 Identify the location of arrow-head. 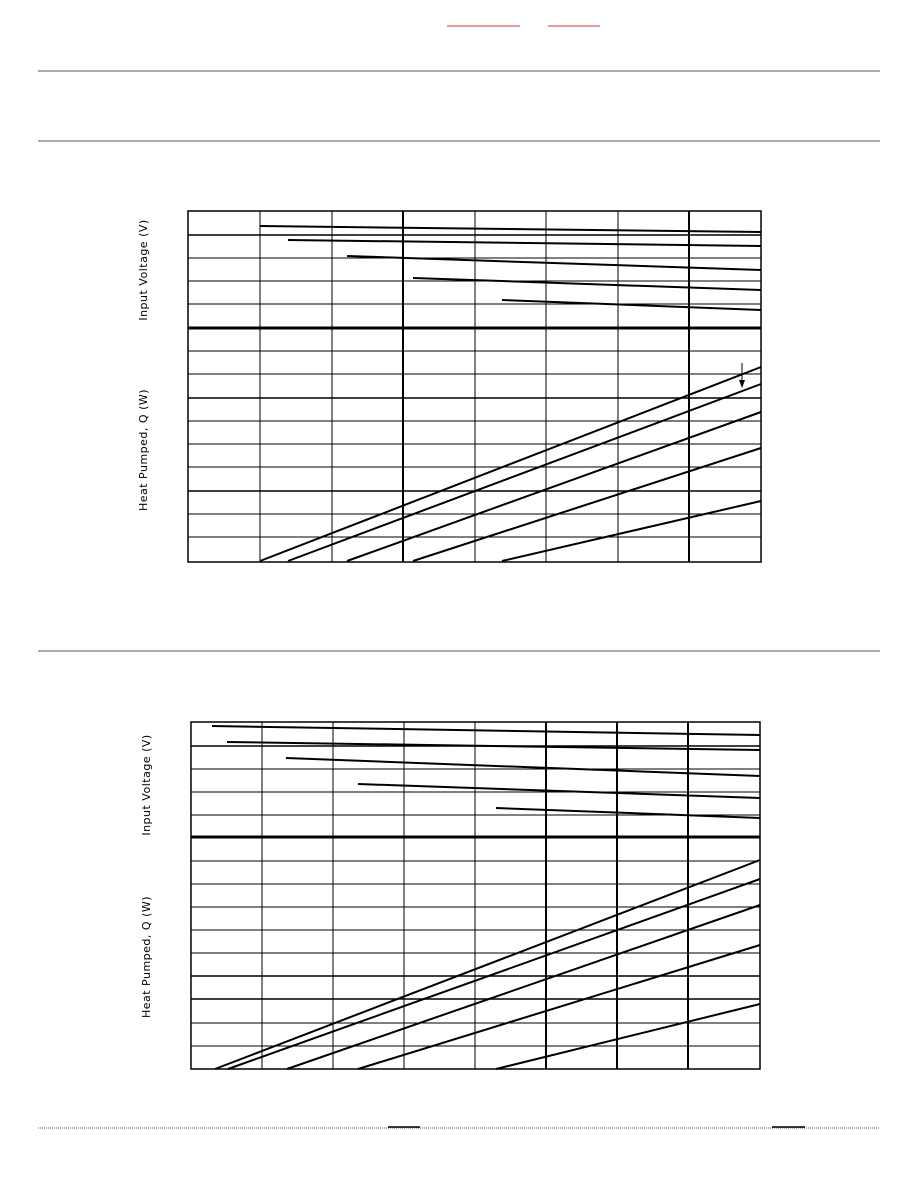
(742, 384).